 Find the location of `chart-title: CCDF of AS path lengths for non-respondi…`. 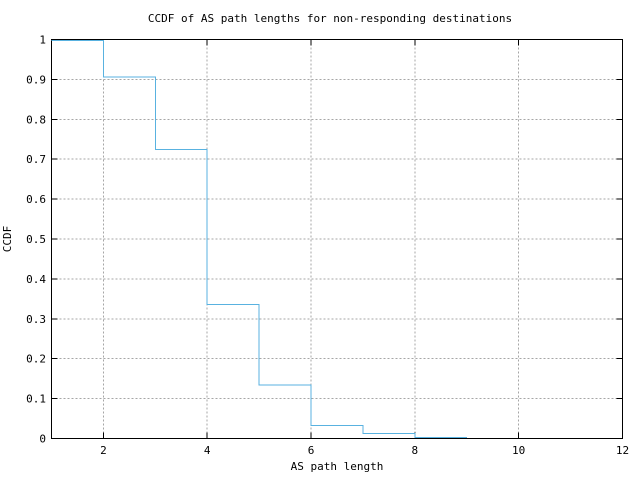

chart-title: CCDF of AS path lengths for non-respondi… is located at coordinates (330, 18).